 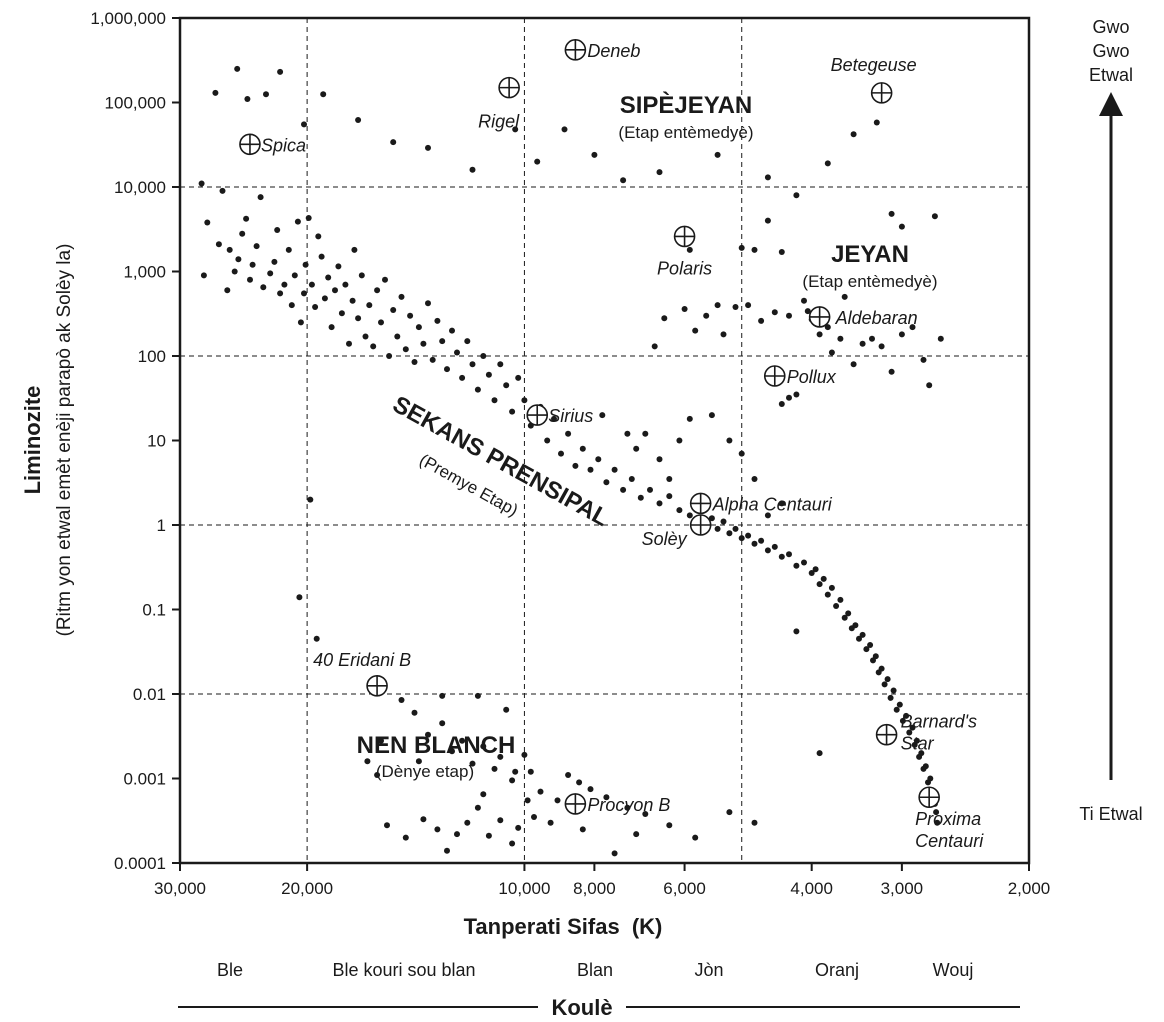 What do you see at coordinates (902, 888) in the screenshot?
I see `x-tick-label: 3,000` at bounding box center [902, 888].